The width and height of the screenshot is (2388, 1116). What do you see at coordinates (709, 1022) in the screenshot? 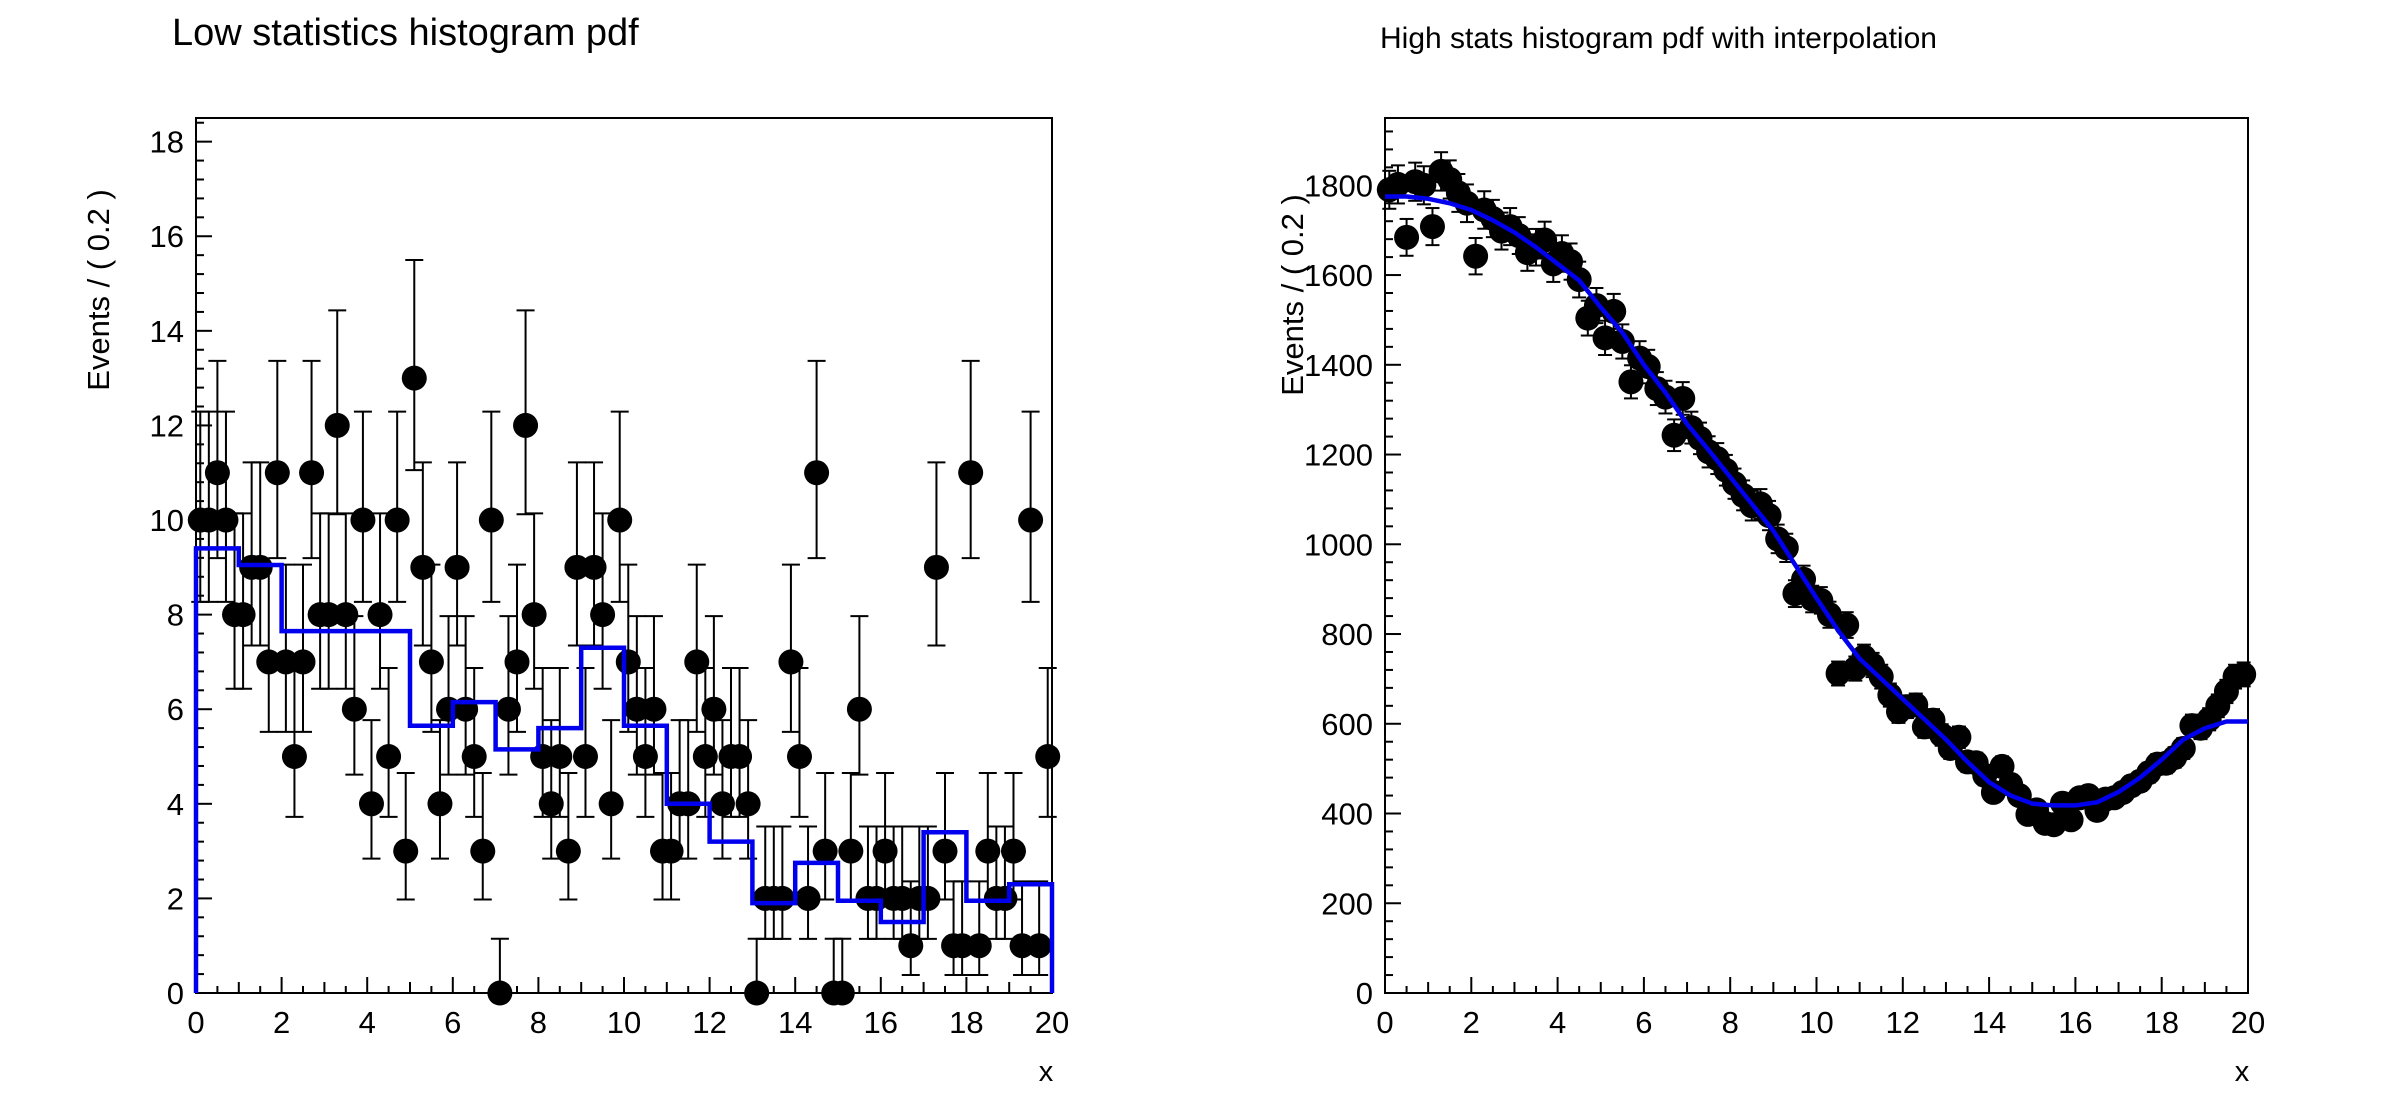
I see `x-tick-label: 12` at bounding box center [709, 1022].